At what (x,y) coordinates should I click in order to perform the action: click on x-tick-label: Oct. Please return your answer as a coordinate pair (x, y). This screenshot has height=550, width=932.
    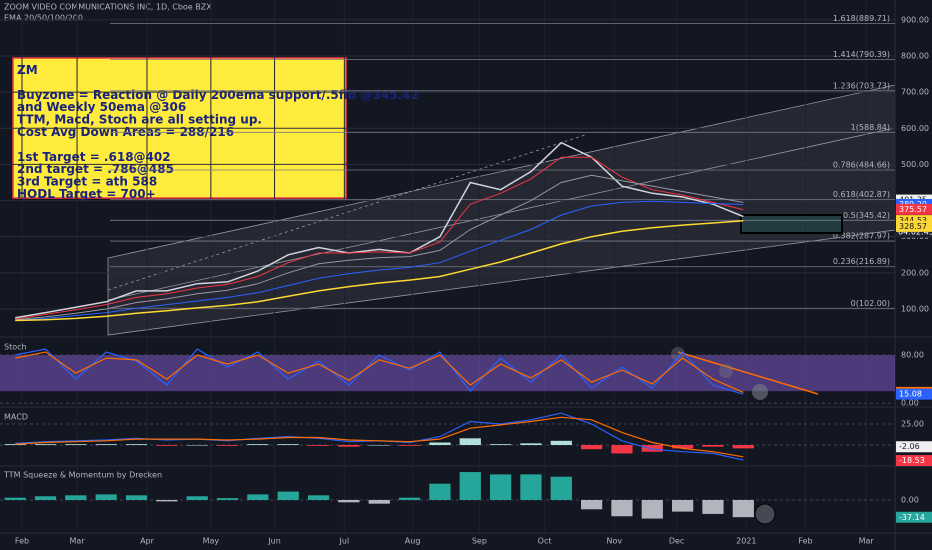
    Looking at the image, I should click on (545, 541).